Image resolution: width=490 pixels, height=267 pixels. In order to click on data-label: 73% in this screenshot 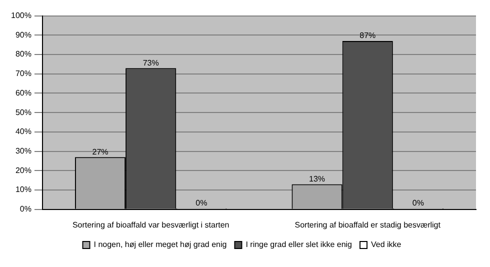, I will do `click(150, 63)`.